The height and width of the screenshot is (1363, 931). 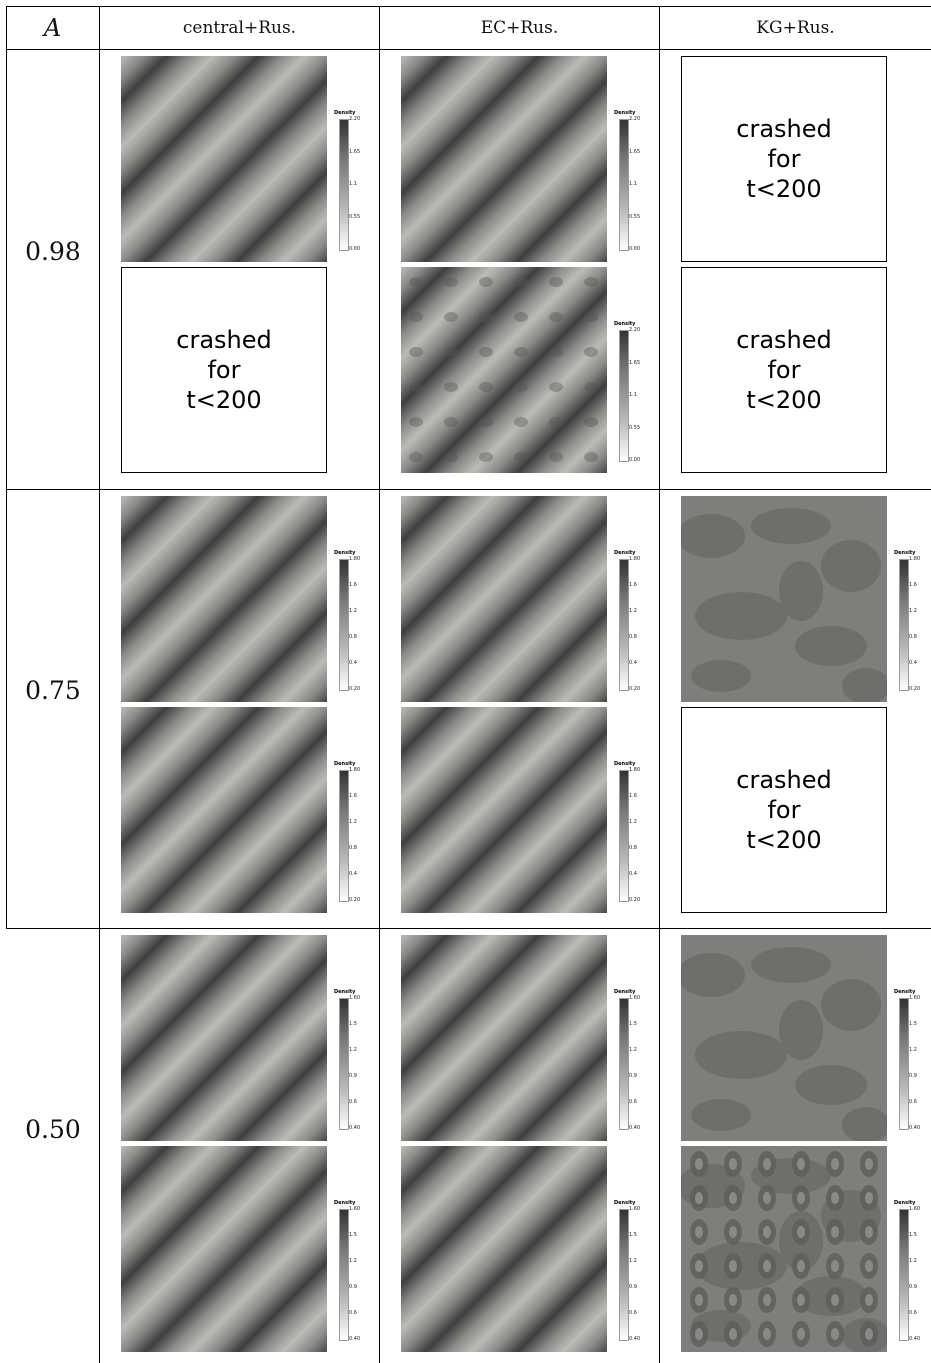 I want to click on colorbar-tick: 1.1, so click(x=633, y=395).